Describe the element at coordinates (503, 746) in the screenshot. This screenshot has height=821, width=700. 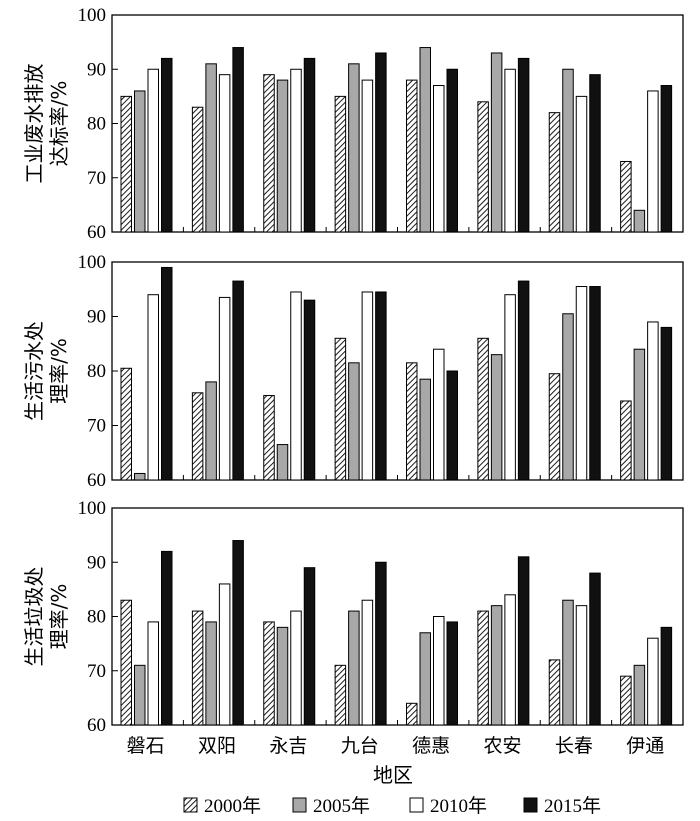
I see `x-tick-label: 农安` at that location.